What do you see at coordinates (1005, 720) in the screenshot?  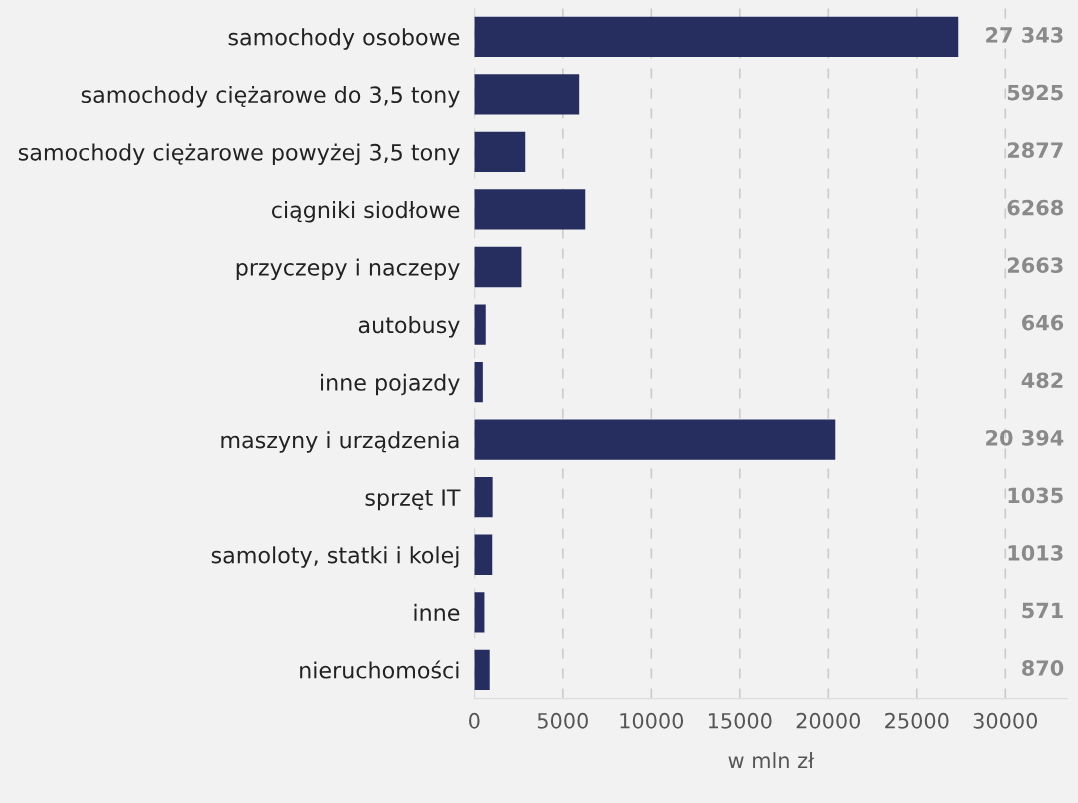 I see `x-tick-label: 30000` at bounding box center [1005, 720].